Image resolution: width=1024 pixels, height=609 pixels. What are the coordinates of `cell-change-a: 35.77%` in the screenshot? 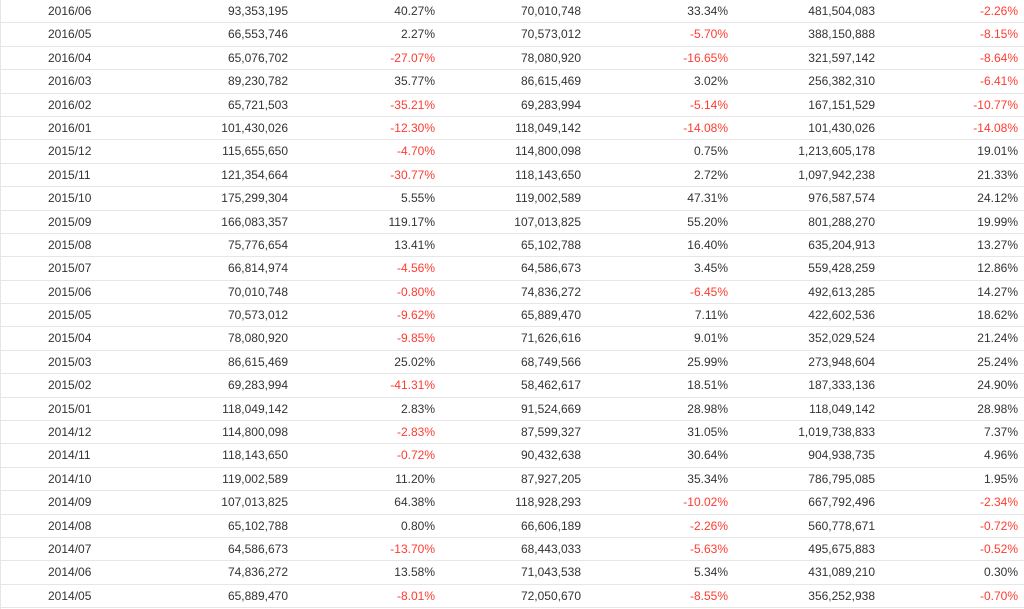 It's located at (414, 81).